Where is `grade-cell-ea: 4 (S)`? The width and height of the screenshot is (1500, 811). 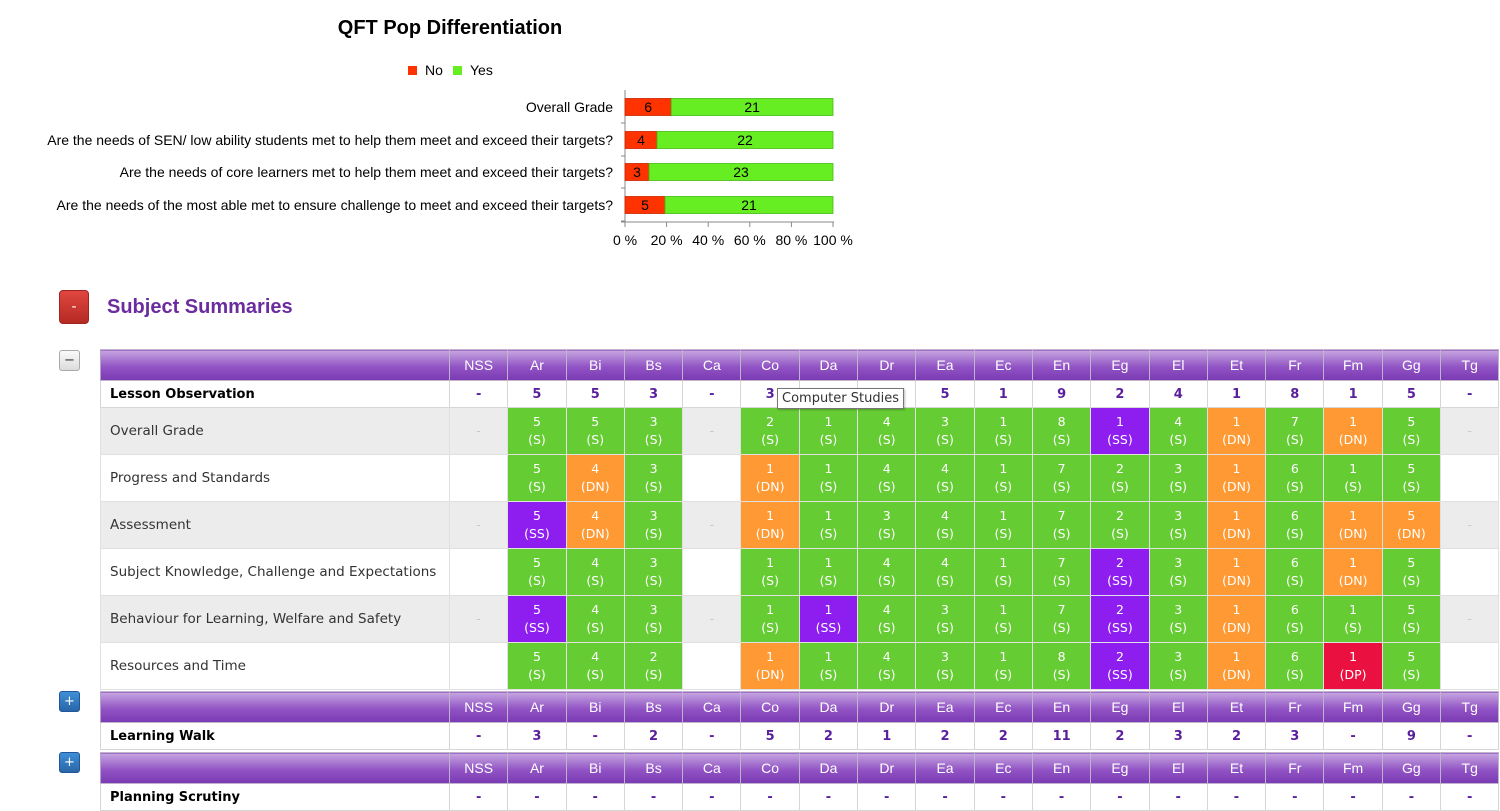 grade-cell-ea: 4 (S) is located at coordinates (945, 478).